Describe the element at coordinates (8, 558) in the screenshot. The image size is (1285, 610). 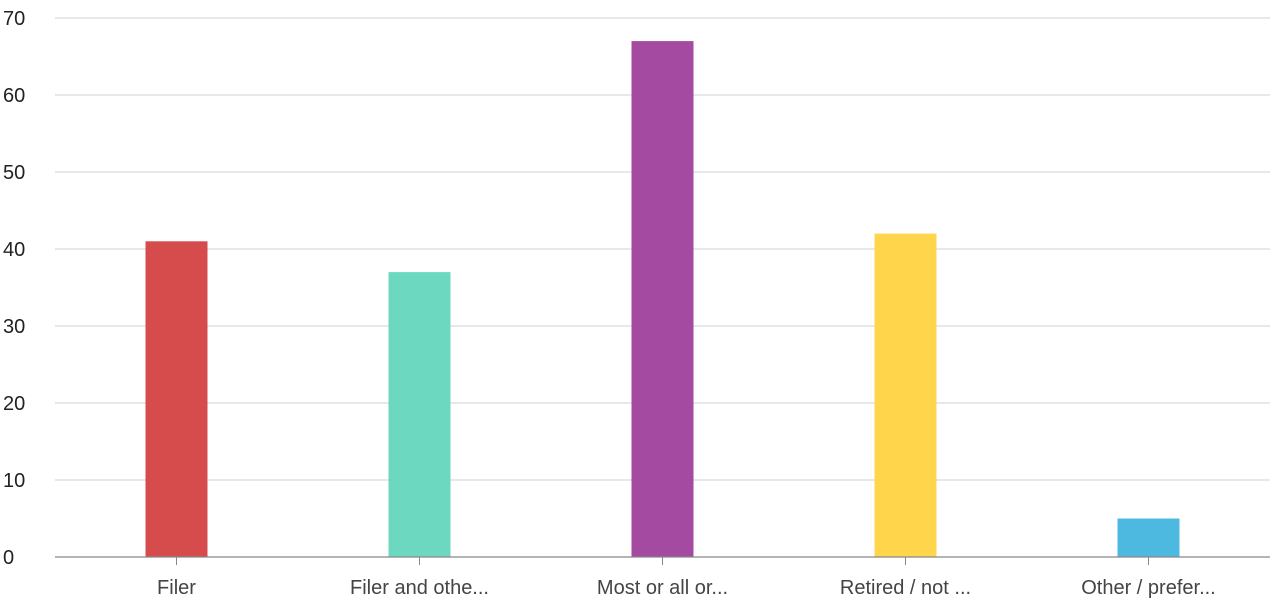
I see `y-tick-label: 0` at that location.